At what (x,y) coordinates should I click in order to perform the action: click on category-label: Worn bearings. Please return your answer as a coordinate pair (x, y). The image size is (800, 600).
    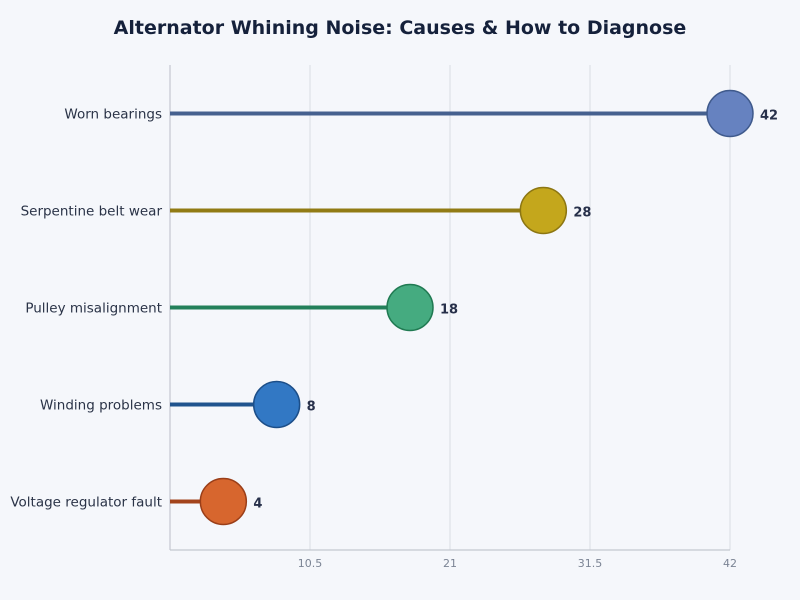
    Looking at the image, I should click on (113, 115).